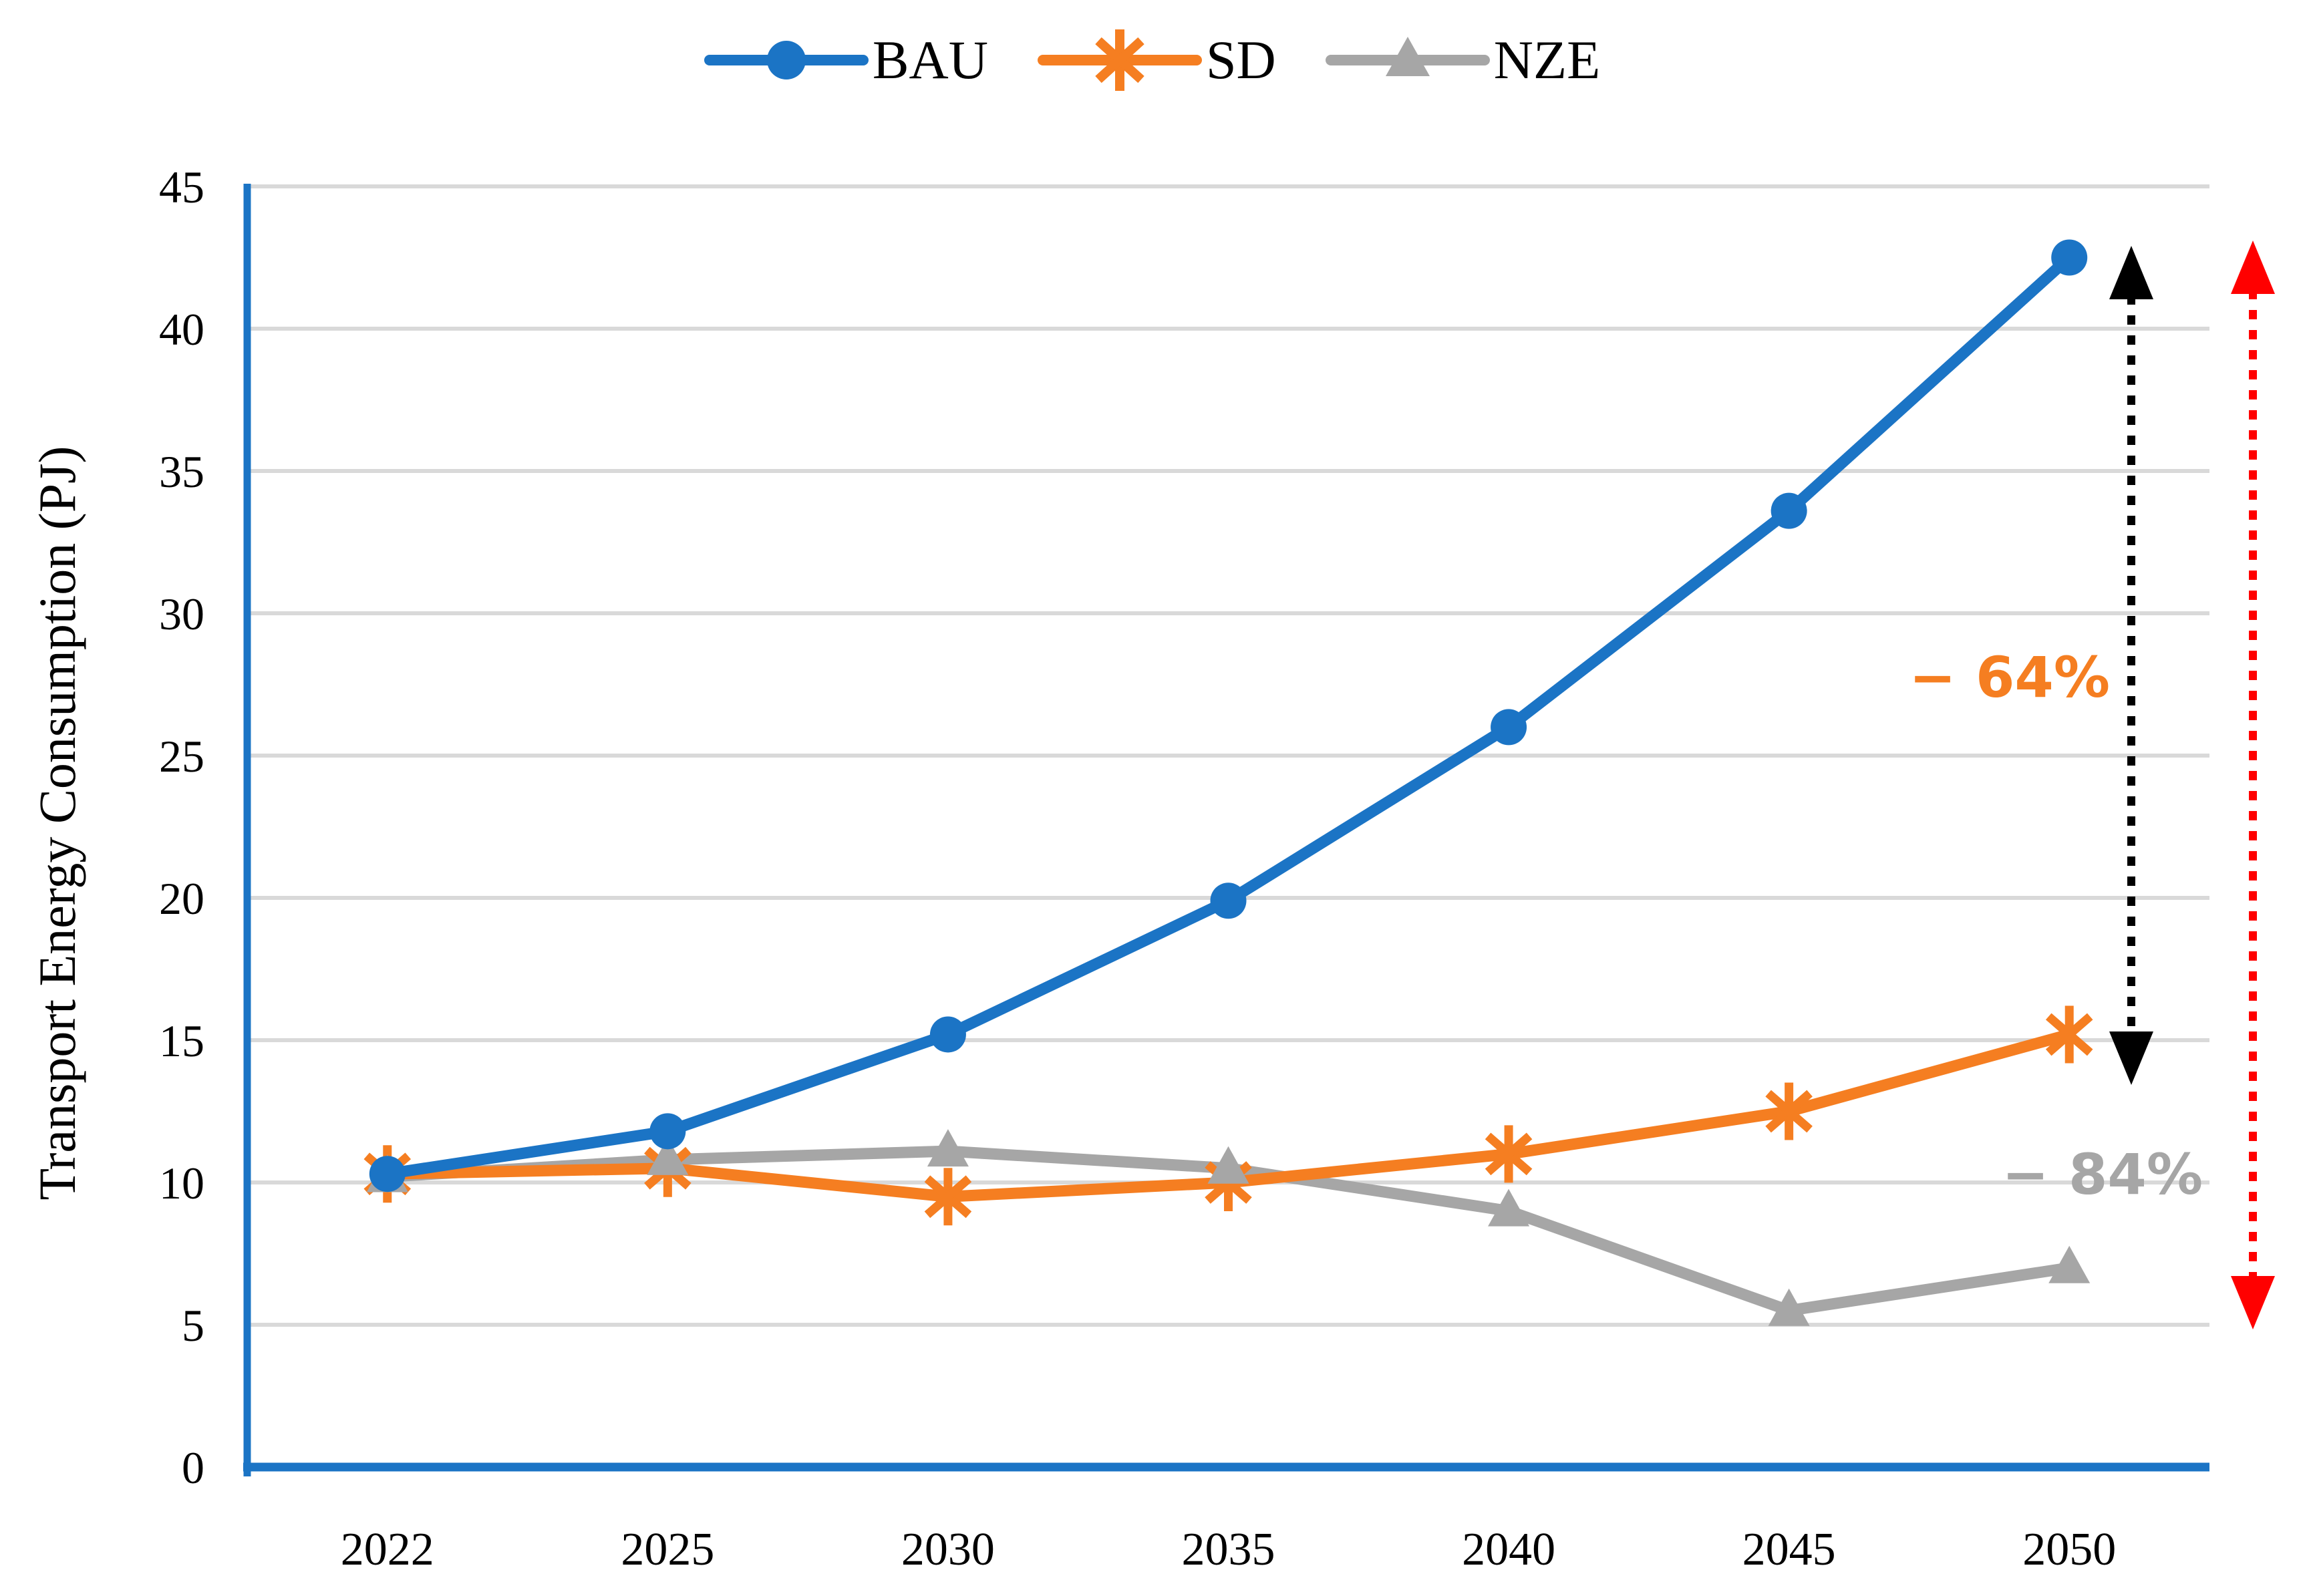  I want to click on y-tick-label: 20, so click(181, 898).